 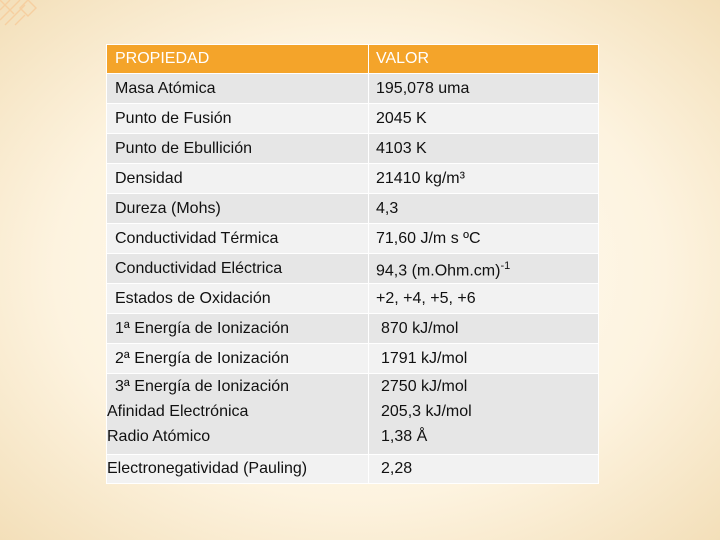 What do you see at coordinates (438, 271) in the screenshot?
I see `value-text: 94,3 (m.Ohm.cm)` at bounding box center [438, 271].